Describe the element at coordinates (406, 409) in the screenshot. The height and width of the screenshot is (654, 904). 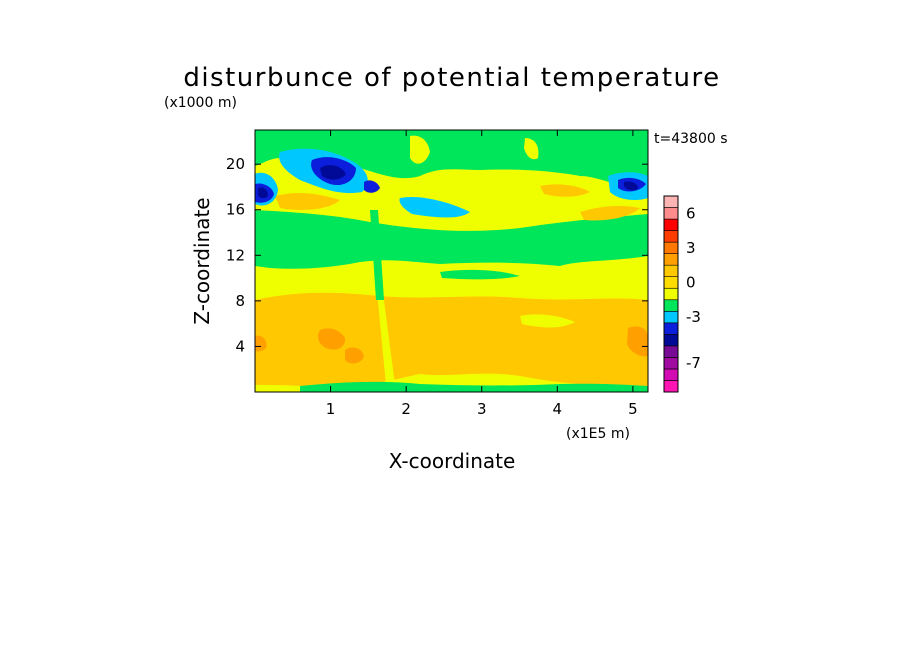
I see `x-tick-label: 2` at that location.